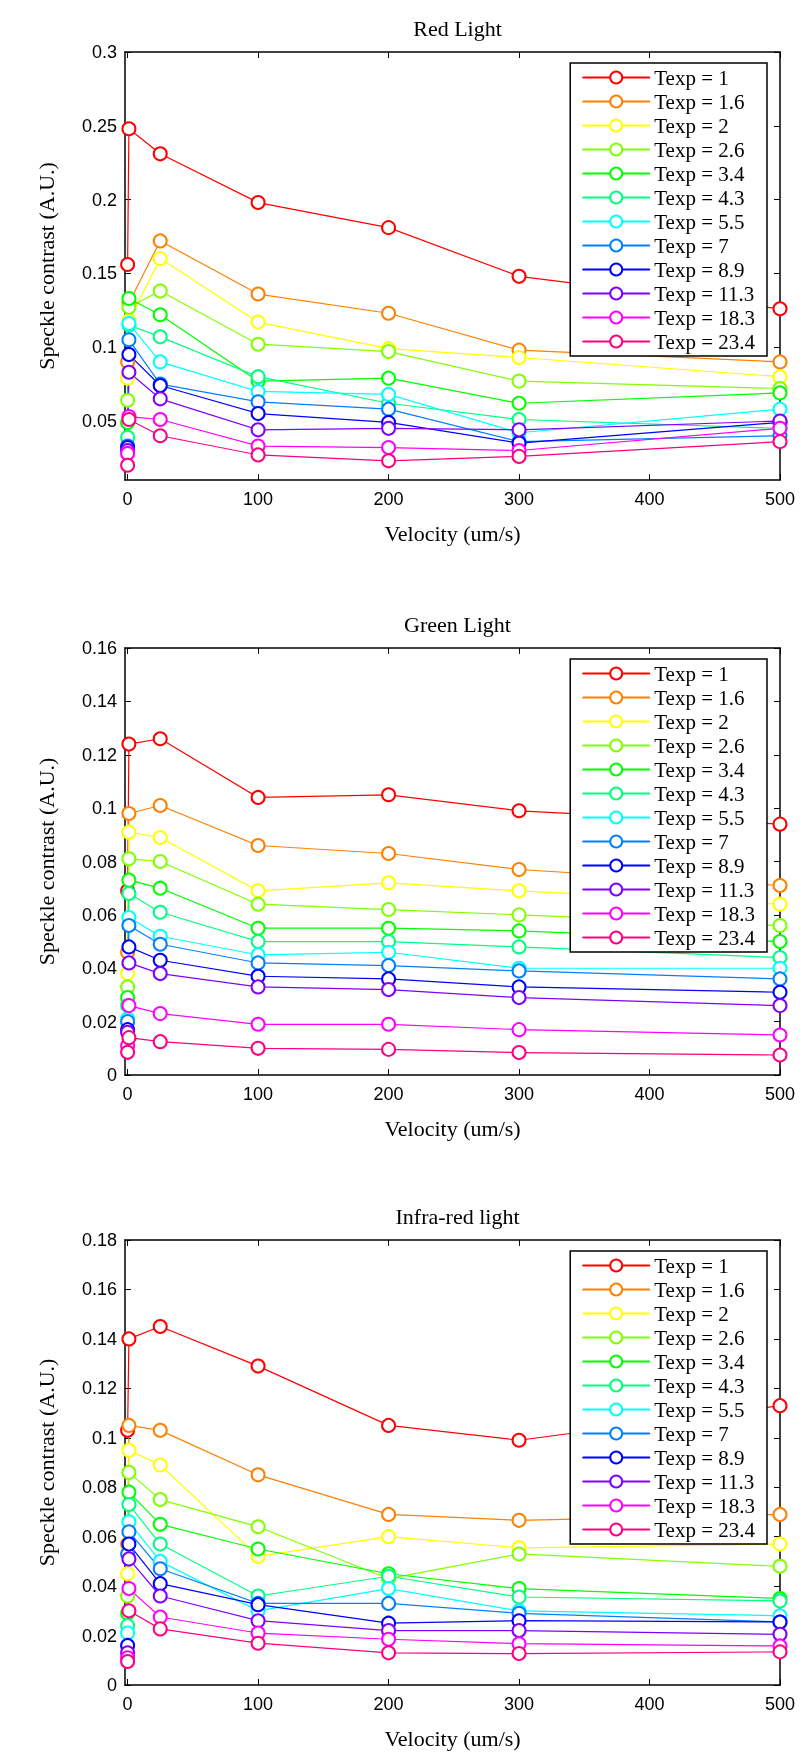  Describe the element at coordinates (99, 273) in the screenshot. I see `y-tick-label: 0.15` at that location.